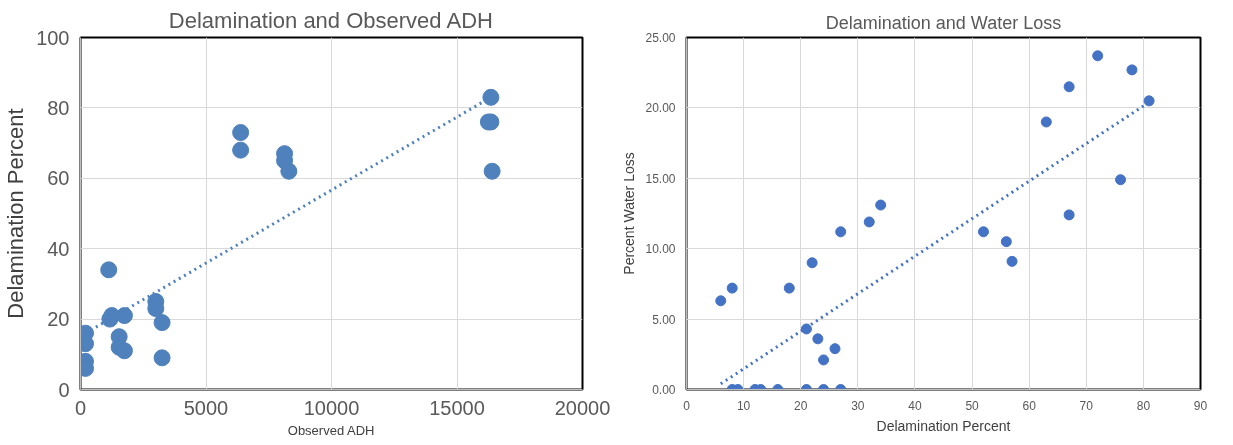 The width and height of the screenshot is (1233, 445). Describe the element at coordinates (457, 407) in the screenshot. I see `x-tick-label: 15000` at that location.